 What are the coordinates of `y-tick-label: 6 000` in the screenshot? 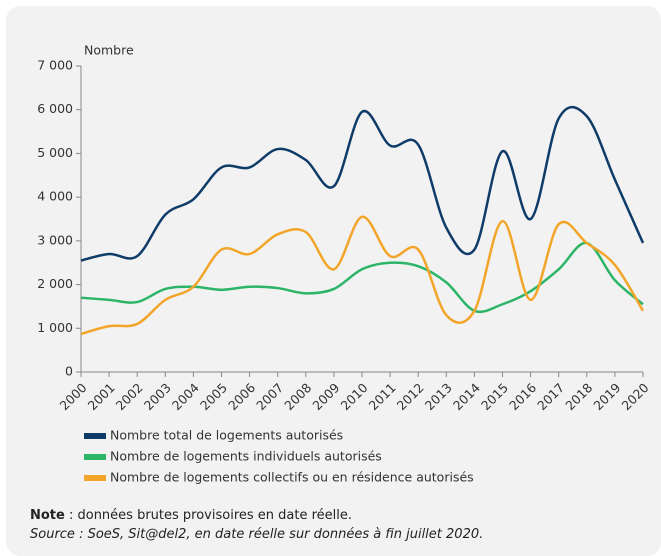 It's located at (55, 108).